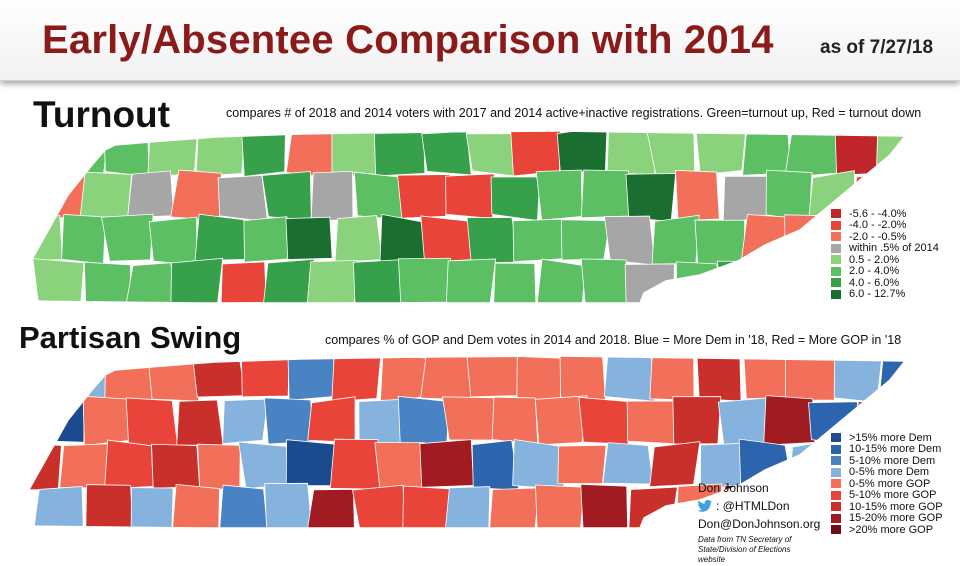 The width and height of the screenshot is (960, 566). Describe the element at coordinates (878, 225) in the screenshot. I see `legend-label: -4.0 - -2.0%` at that location.